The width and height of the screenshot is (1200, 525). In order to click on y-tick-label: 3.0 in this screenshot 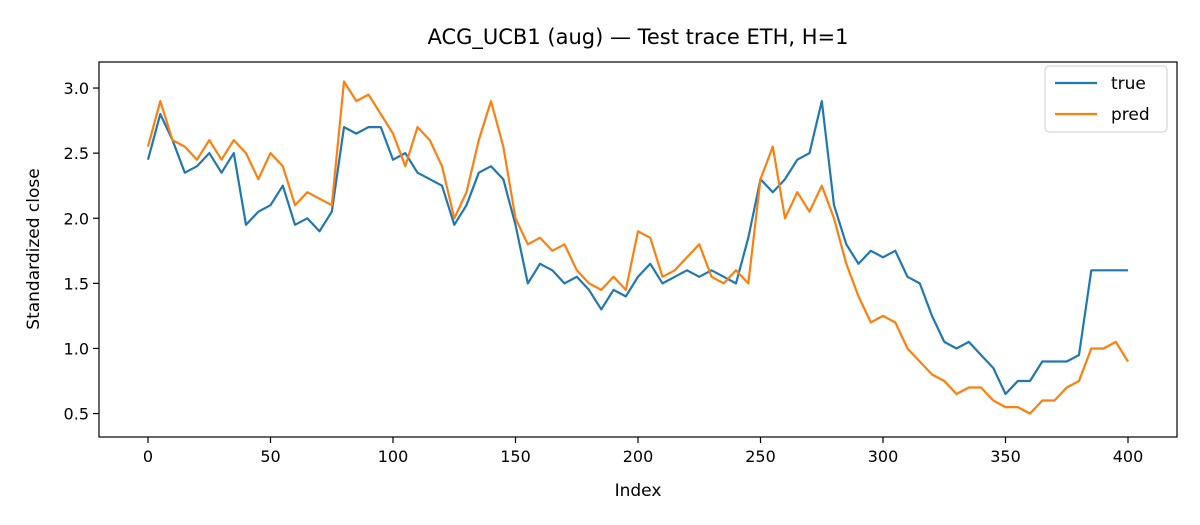, I will do `click(76, 88)`.